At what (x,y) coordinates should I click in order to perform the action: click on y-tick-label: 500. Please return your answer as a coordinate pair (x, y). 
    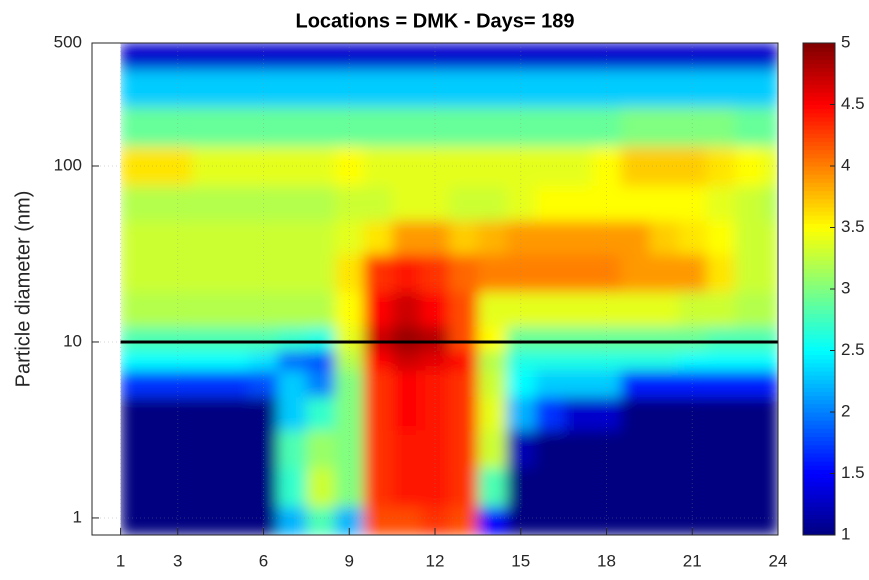
    Looking at the image, I should click on (68, 41).